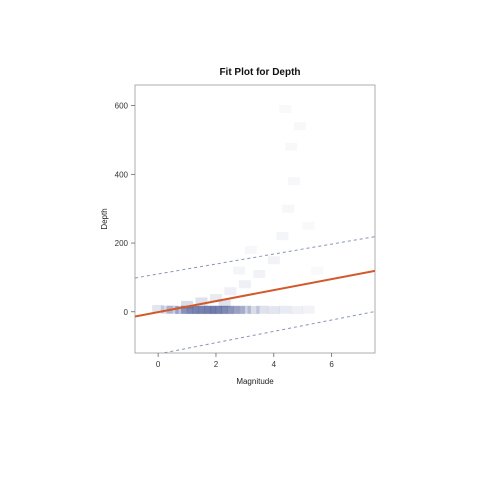  I want to click on y-tick-label: 400, so click(122, 174).